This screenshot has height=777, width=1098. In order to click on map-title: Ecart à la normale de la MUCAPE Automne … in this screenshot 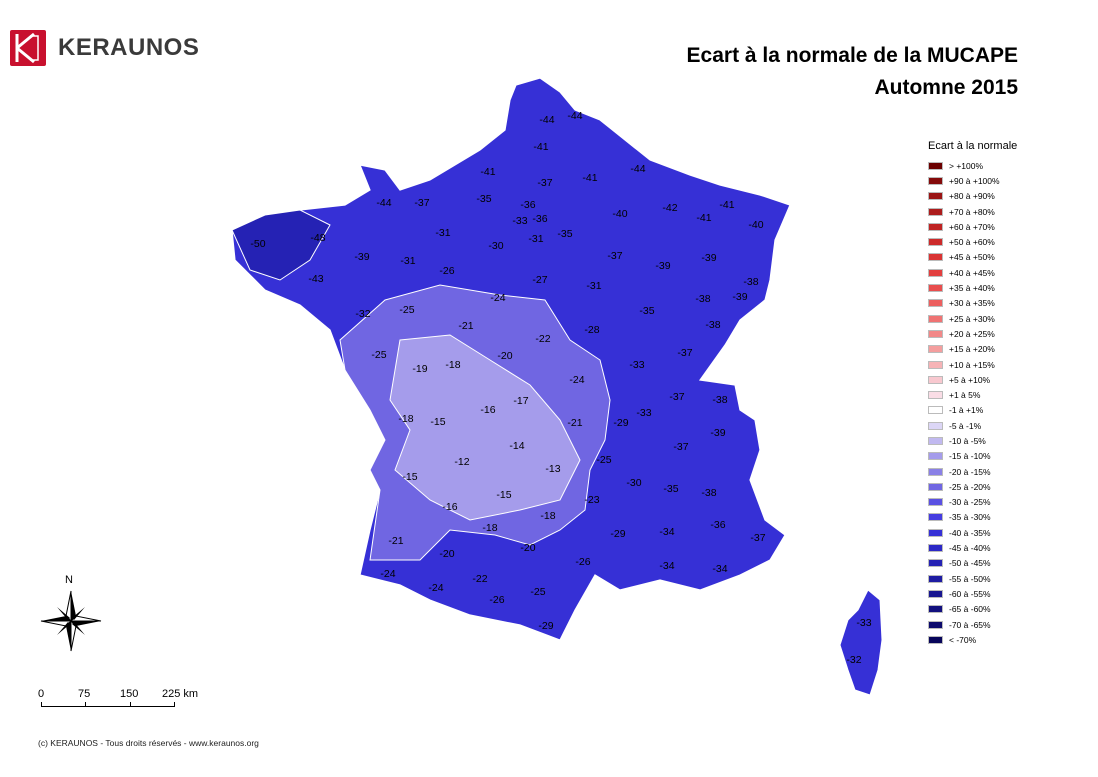, I will do `click(852, 72)`.